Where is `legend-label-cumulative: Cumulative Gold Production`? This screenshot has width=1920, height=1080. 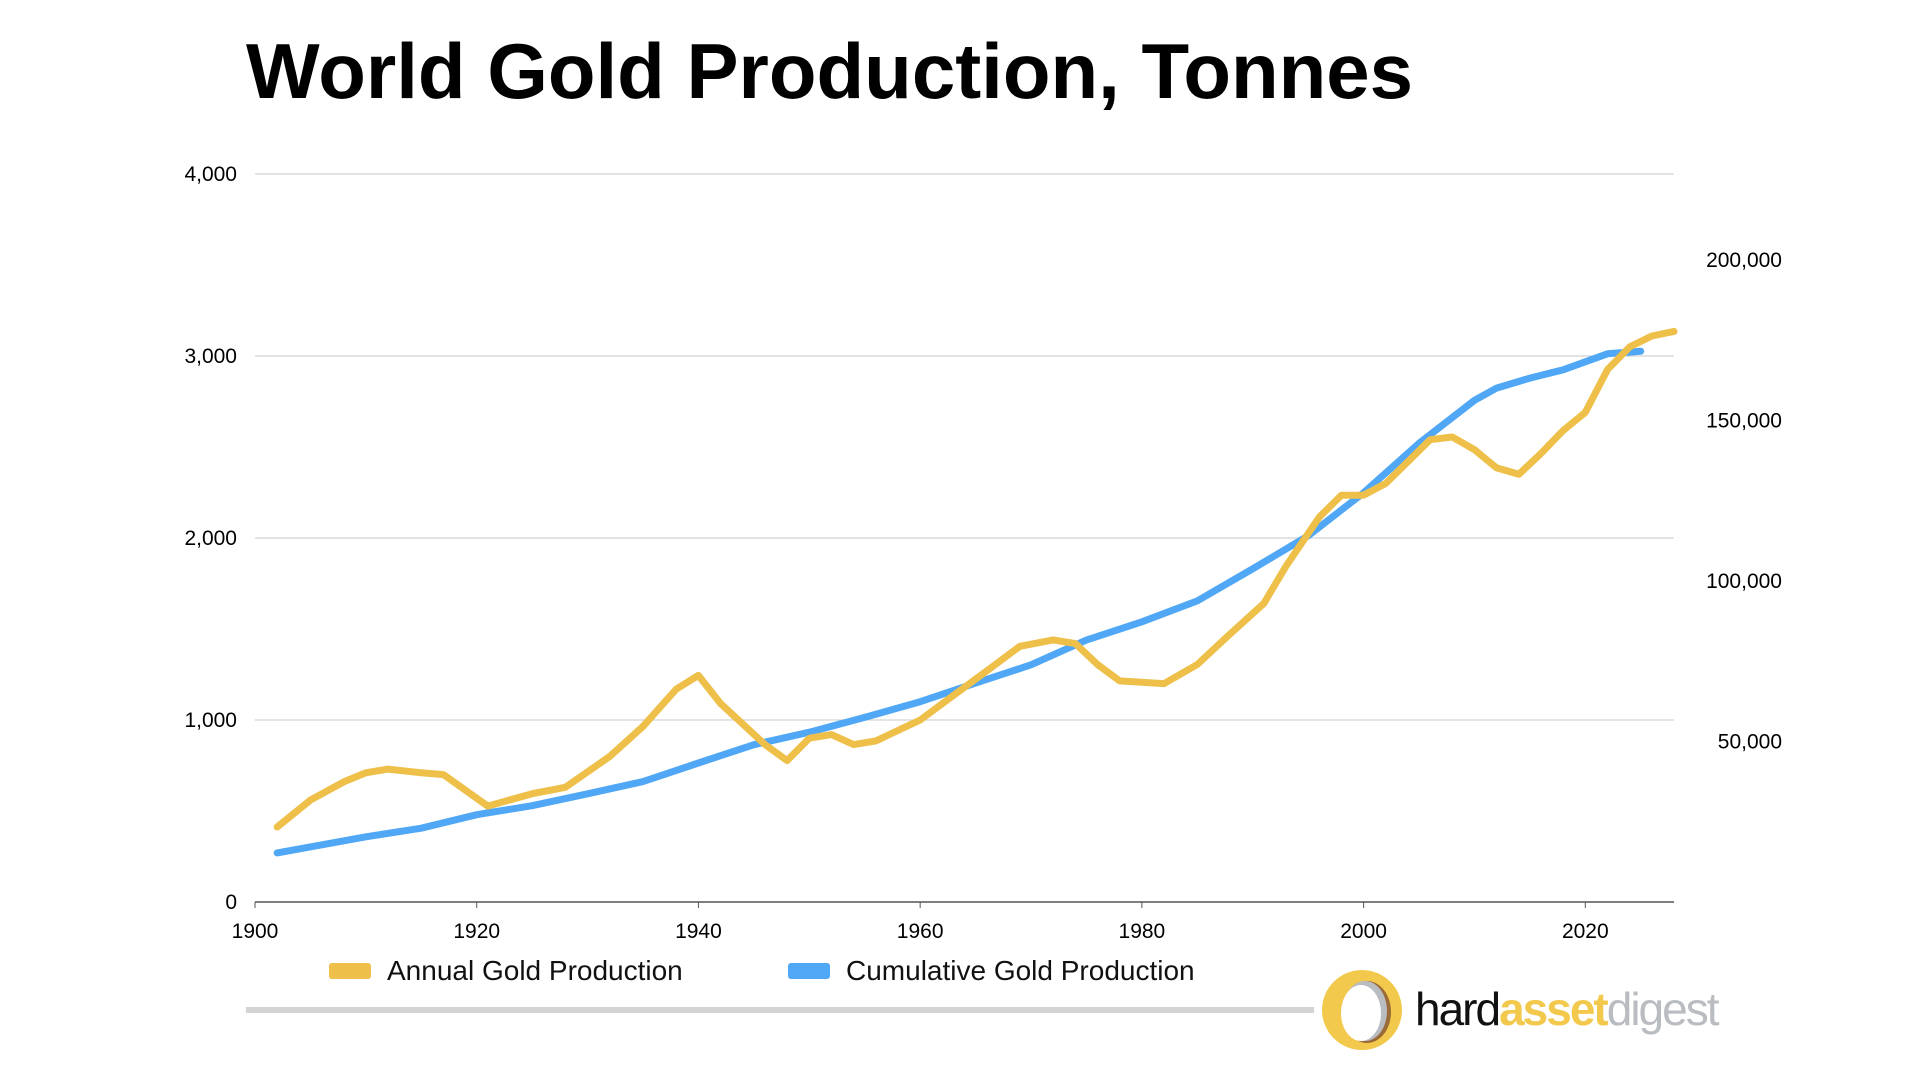
legend-label-cumulative: Cumulative Gold Production is located at coordinates (1020, 970).